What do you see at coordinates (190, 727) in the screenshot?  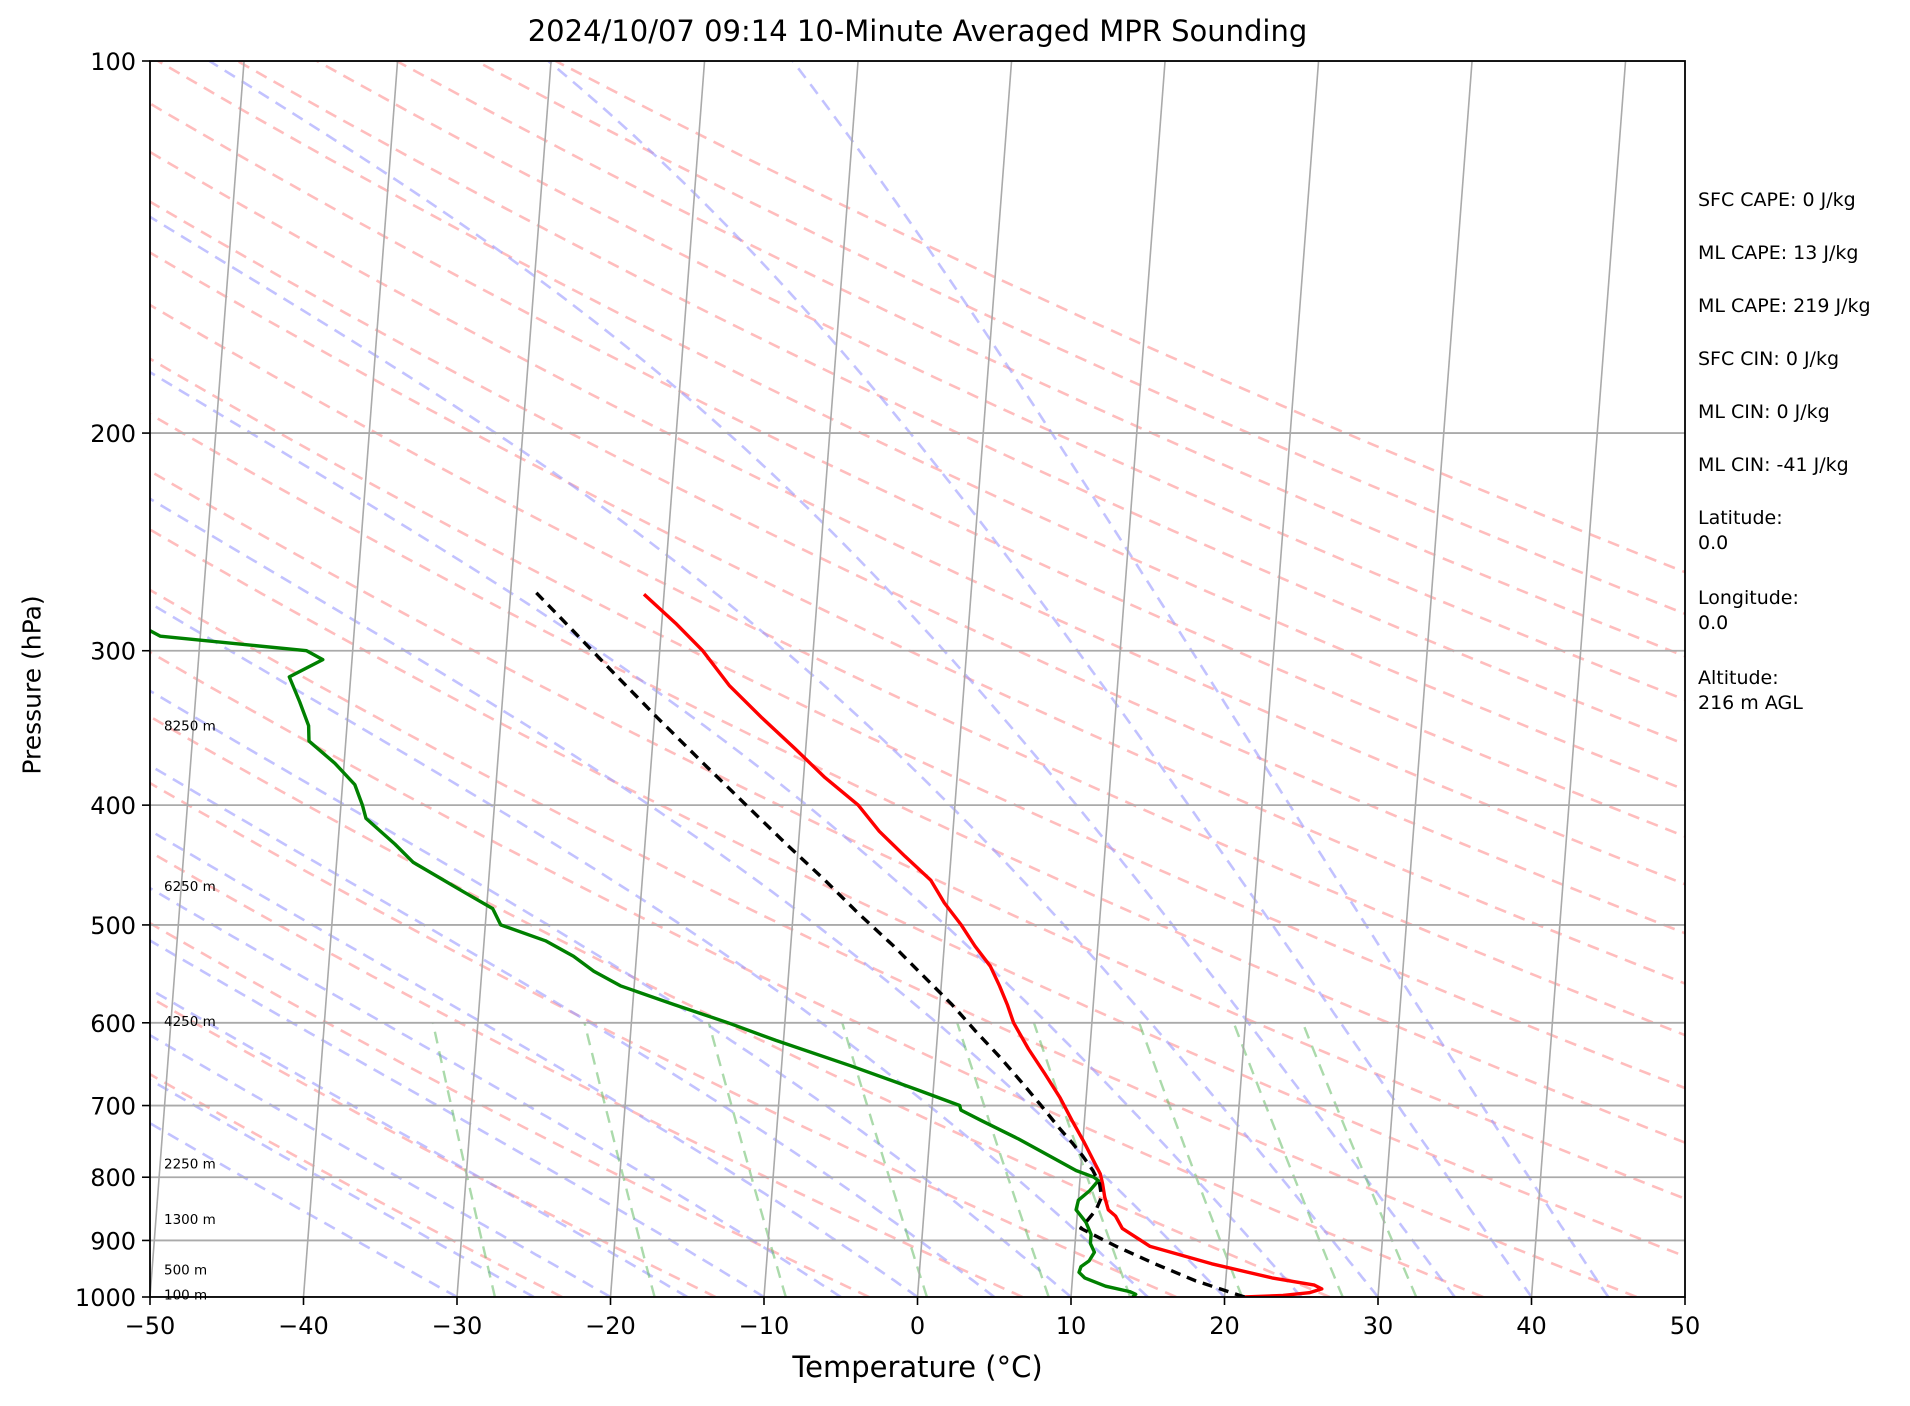 I see `height-label: 8250 m` at bounding box center [190, 727].